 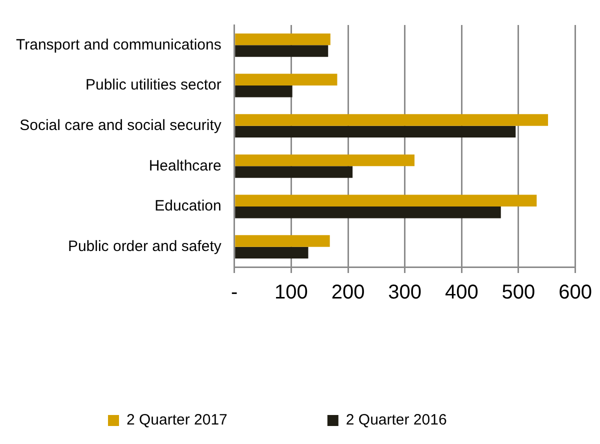 What do you see at coordinates (519, 293) in the screenshot?
I see `x-tick-label: 500` at bounding box center [519, 293].